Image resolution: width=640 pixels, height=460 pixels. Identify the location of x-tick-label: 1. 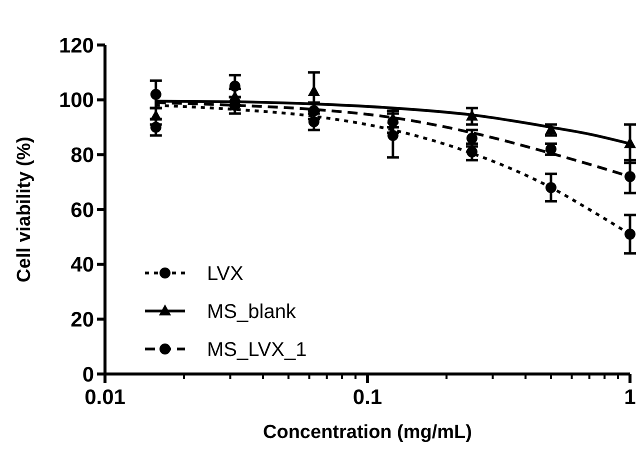
(630, 397).